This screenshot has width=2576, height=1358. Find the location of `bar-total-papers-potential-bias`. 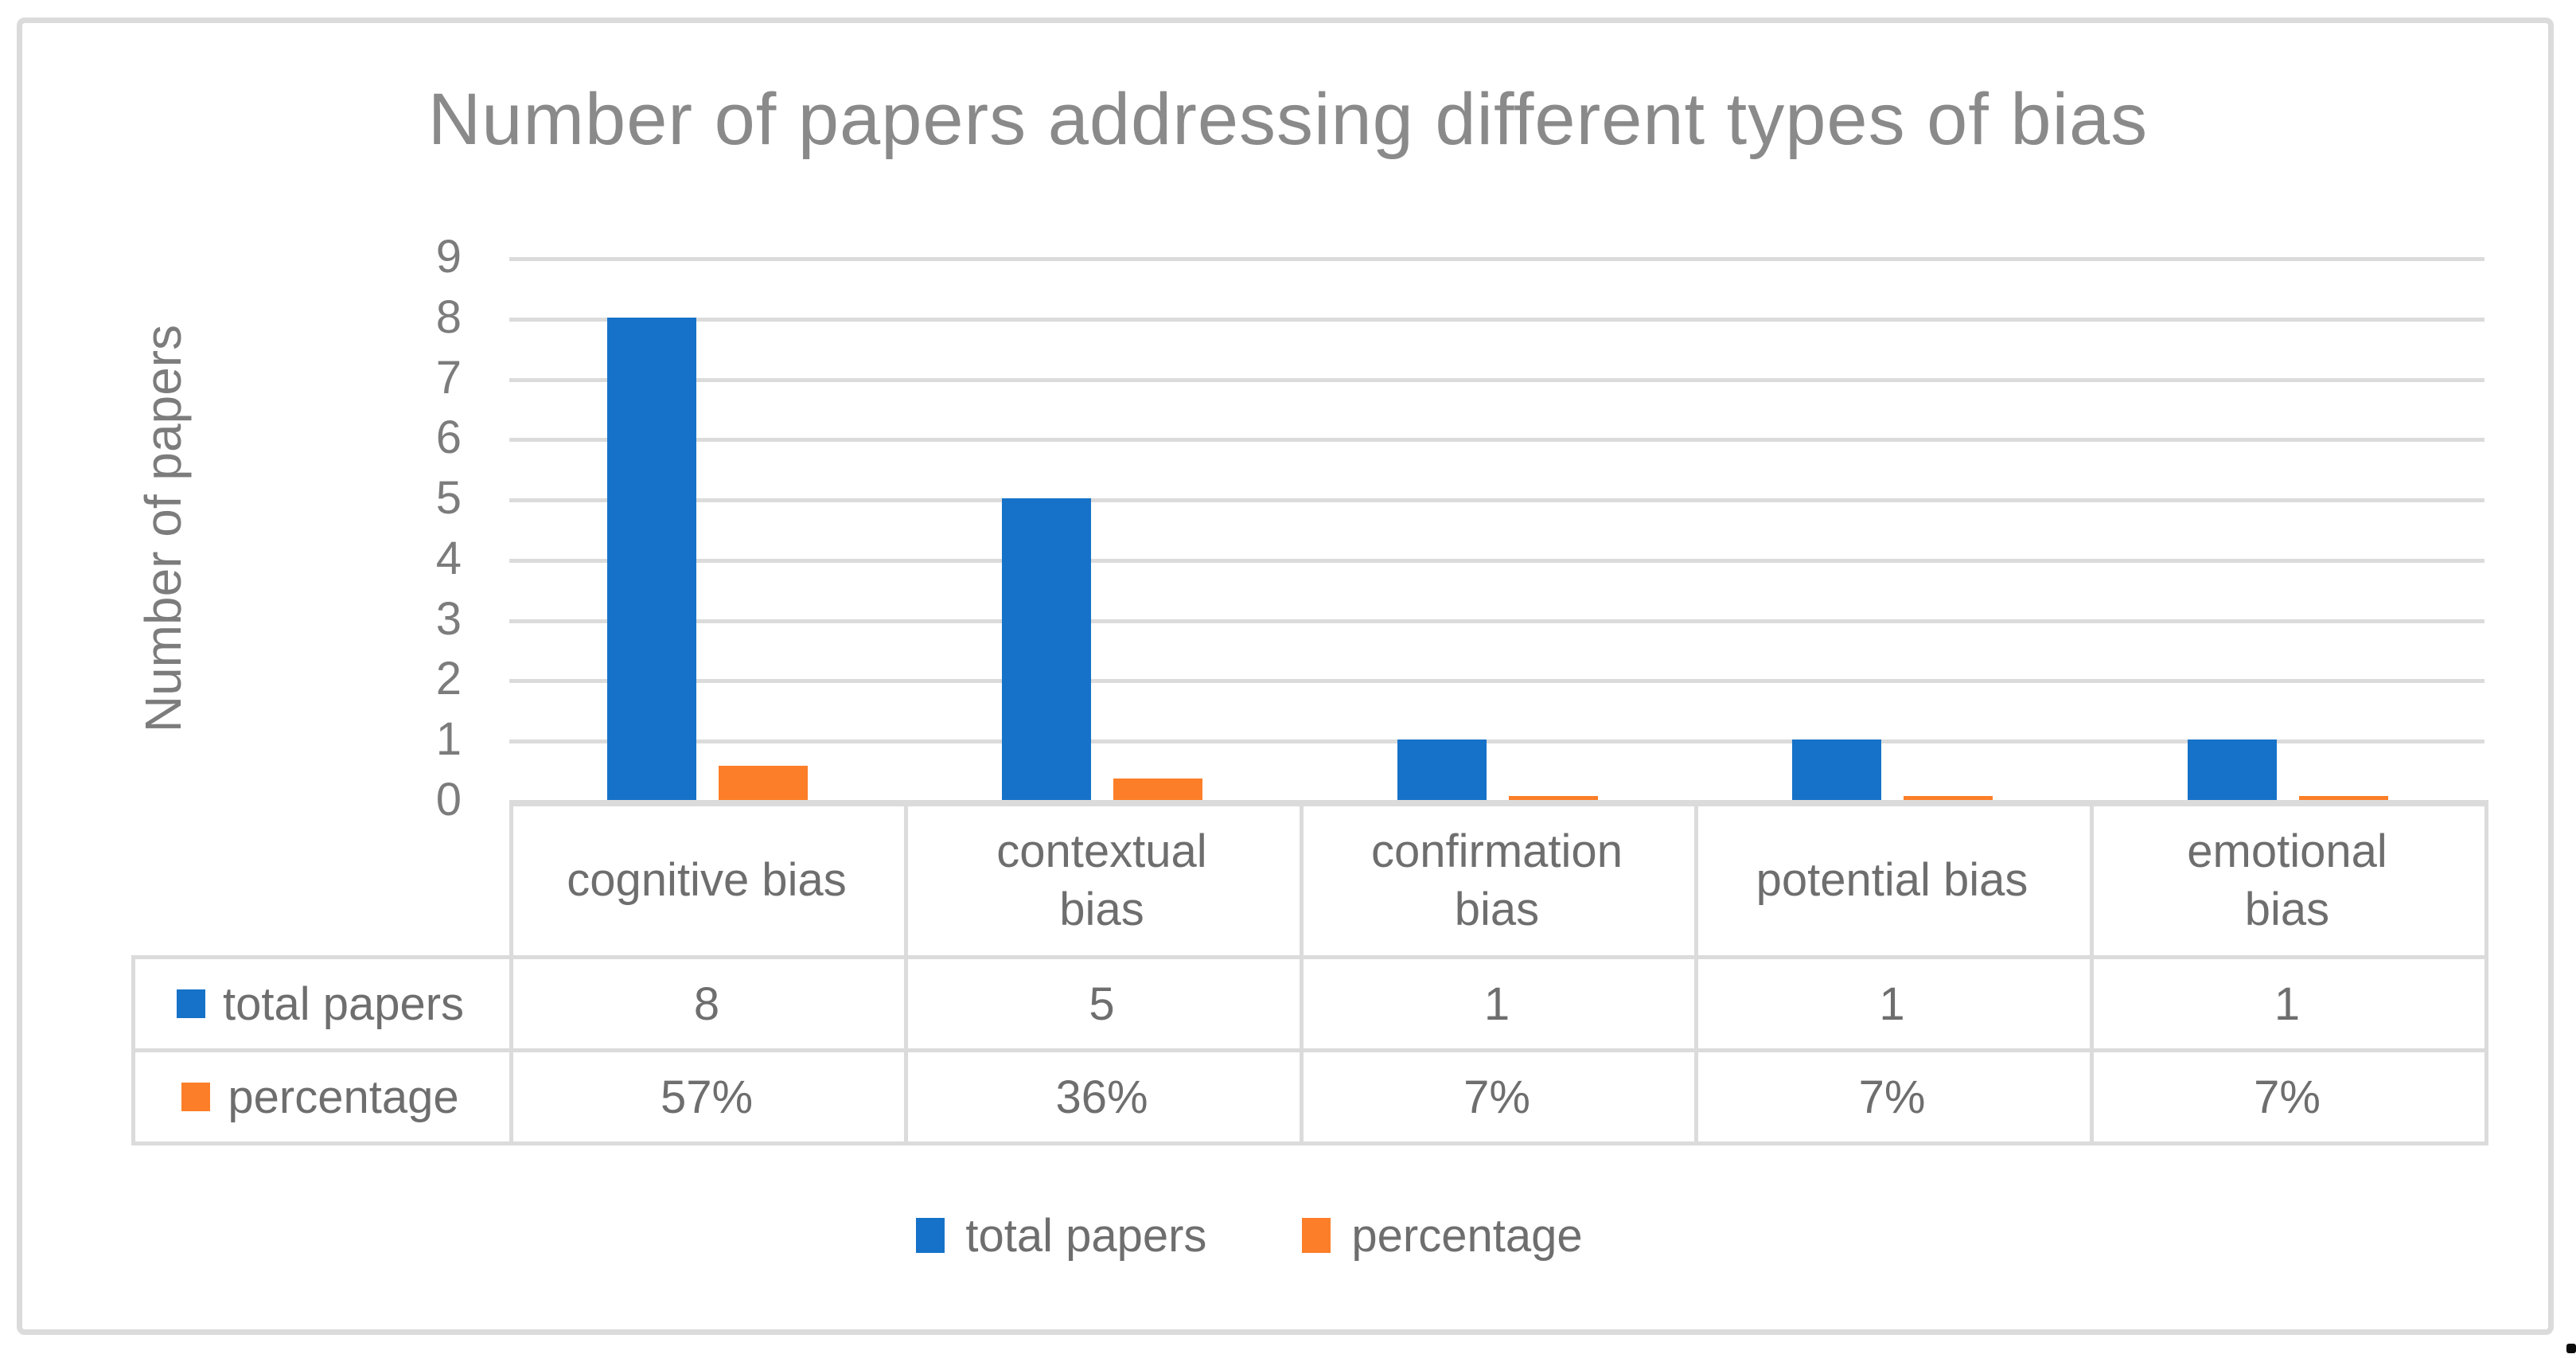

bar-total-papers-potential-bias is located at coordinates (1837, 769).